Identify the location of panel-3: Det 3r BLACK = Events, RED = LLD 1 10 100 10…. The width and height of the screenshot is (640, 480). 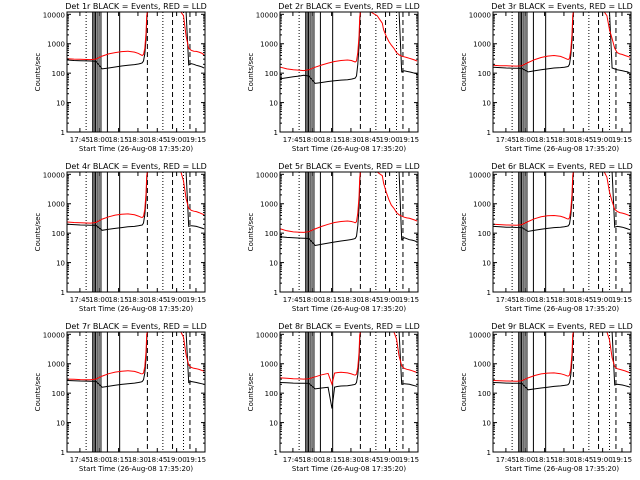
(546, 77).